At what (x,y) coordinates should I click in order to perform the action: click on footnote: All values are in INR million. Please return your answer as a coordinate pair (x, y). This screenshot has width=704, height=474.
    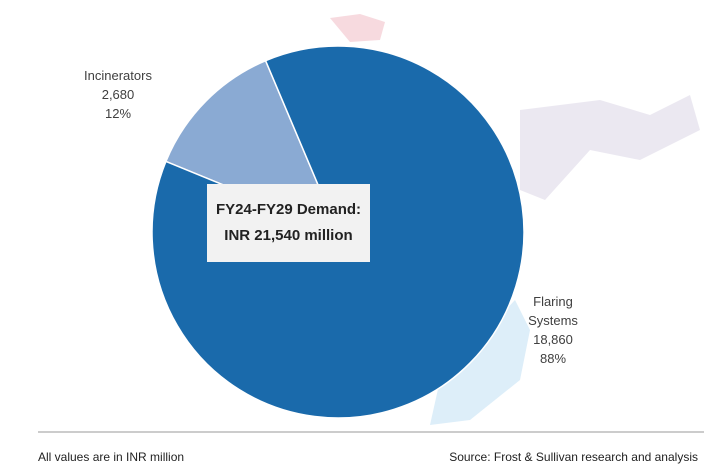
    Looking at the image, I should click on (111, 457).